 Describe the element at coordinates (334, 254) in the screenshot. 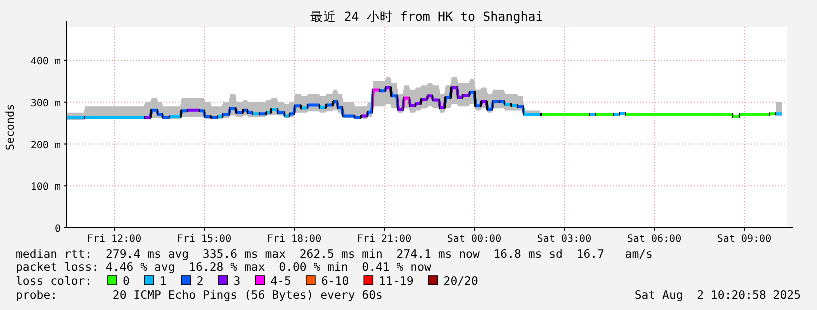

I see `text: median rtt: 279.4 ms avg 335.6 ms max 262.5 ms min 274.1 ms now 16.8 ms sd 16.7 am/s` at that location.